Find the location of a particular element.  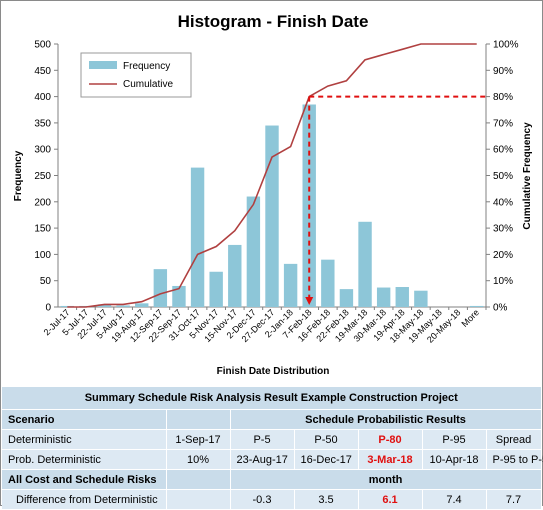

y-tick-label: 150 is located at coordinates (42, 229).